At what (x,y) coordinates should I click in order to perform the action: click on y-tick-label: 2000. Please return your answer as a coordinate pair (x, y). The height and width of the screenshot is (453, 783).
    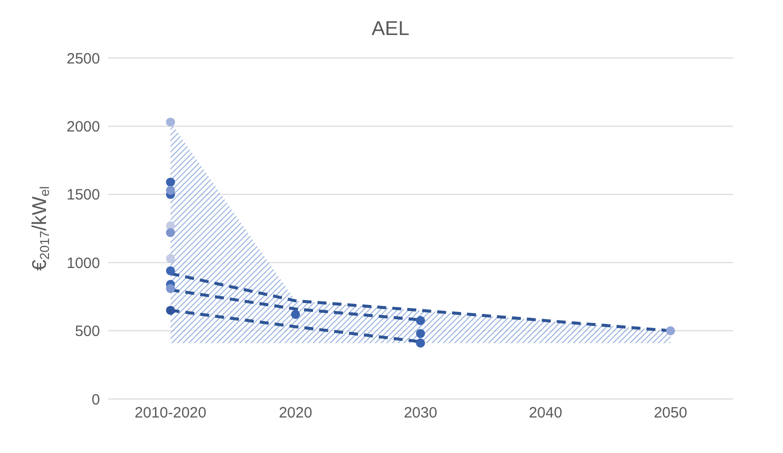
    Looking at the image, I should click on (83, 127).